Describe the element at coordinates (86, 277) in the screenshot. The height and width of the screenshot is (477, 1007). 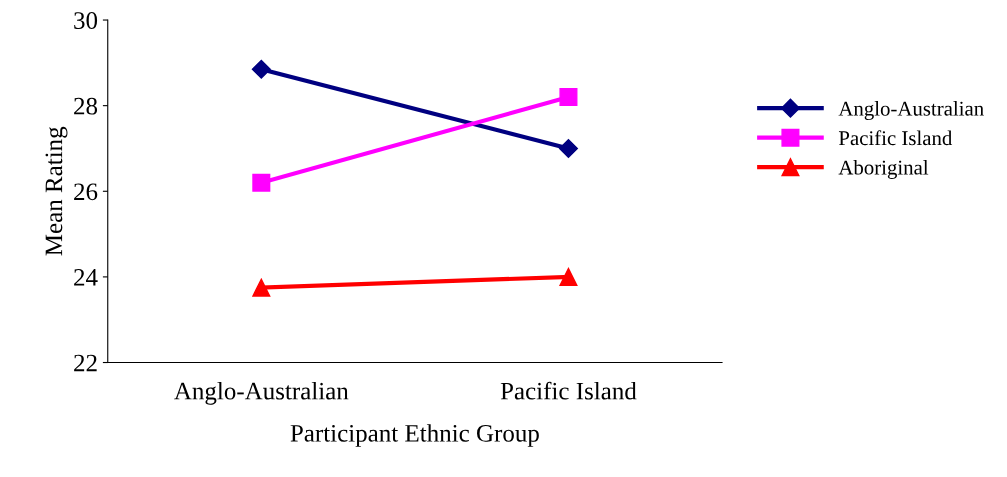
I see `y-tick-label: 24` at that location.